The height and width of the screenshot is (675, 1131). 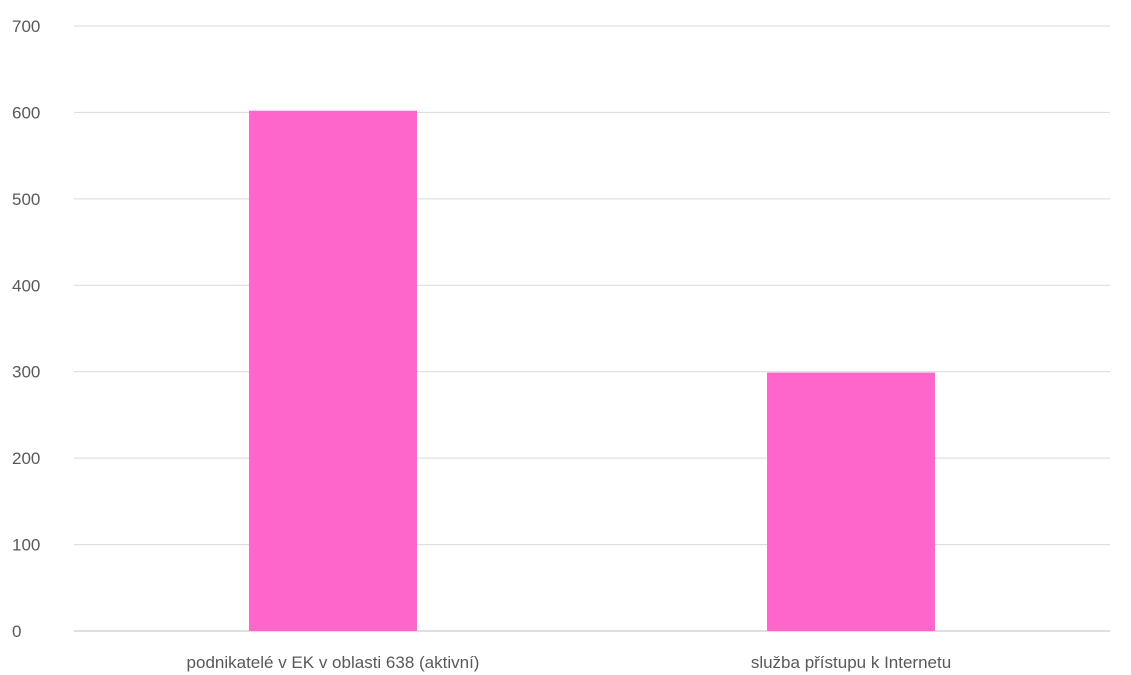 What do you see at coordinates (26, 329) in the screenshot?
I see `y-axis-ticks: 0 100 200 300 400 500 600 700` at bounding box center [26, 329].